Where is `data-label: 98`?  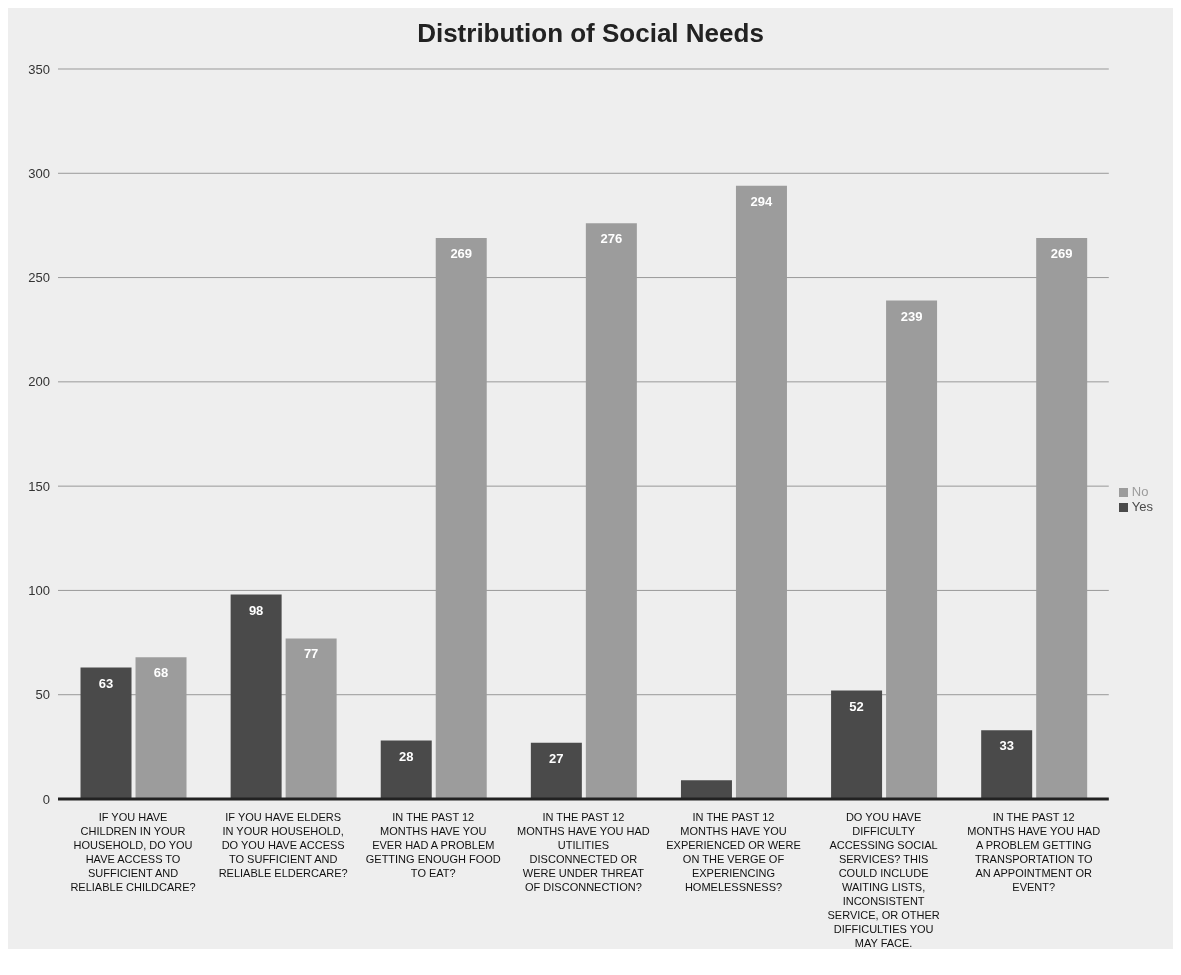 data-label: 98 is located at coordinates (256, 610).